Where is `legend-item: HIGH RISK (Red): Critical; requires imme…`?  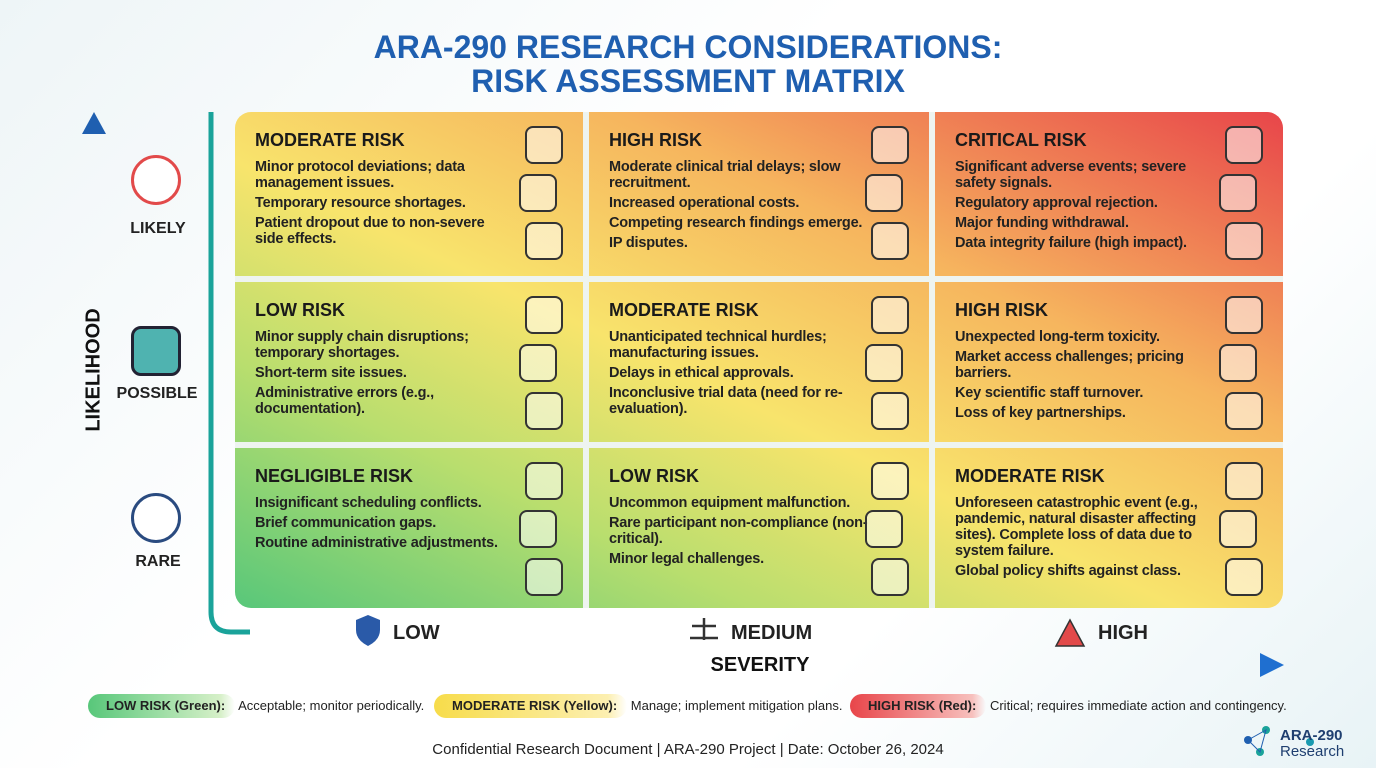
legend-item: HIGH RISK (Red): Critical; requires imme… is located at coordinates (1068, 706).